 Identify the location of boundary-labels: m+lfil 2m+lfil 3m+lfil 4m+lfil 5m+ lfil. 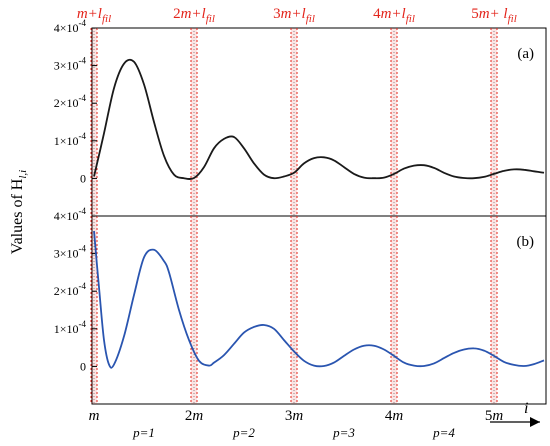
(297, 15).